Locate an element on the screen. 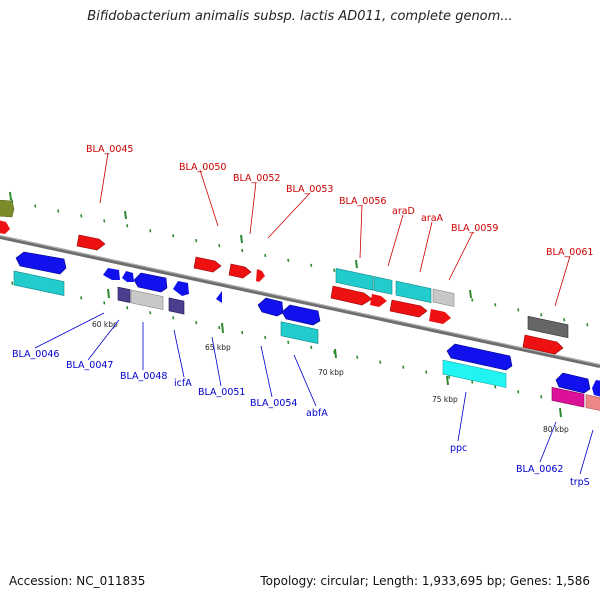  label-bla-0061: BLA_0061 is located at coordinates (569, 252).